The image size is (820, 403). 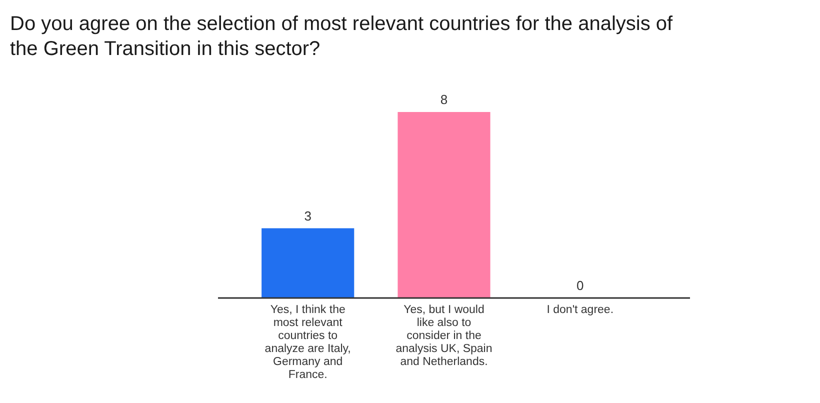 I want to click on x-tick-label: I don't agree., so click(x=580, y=310).